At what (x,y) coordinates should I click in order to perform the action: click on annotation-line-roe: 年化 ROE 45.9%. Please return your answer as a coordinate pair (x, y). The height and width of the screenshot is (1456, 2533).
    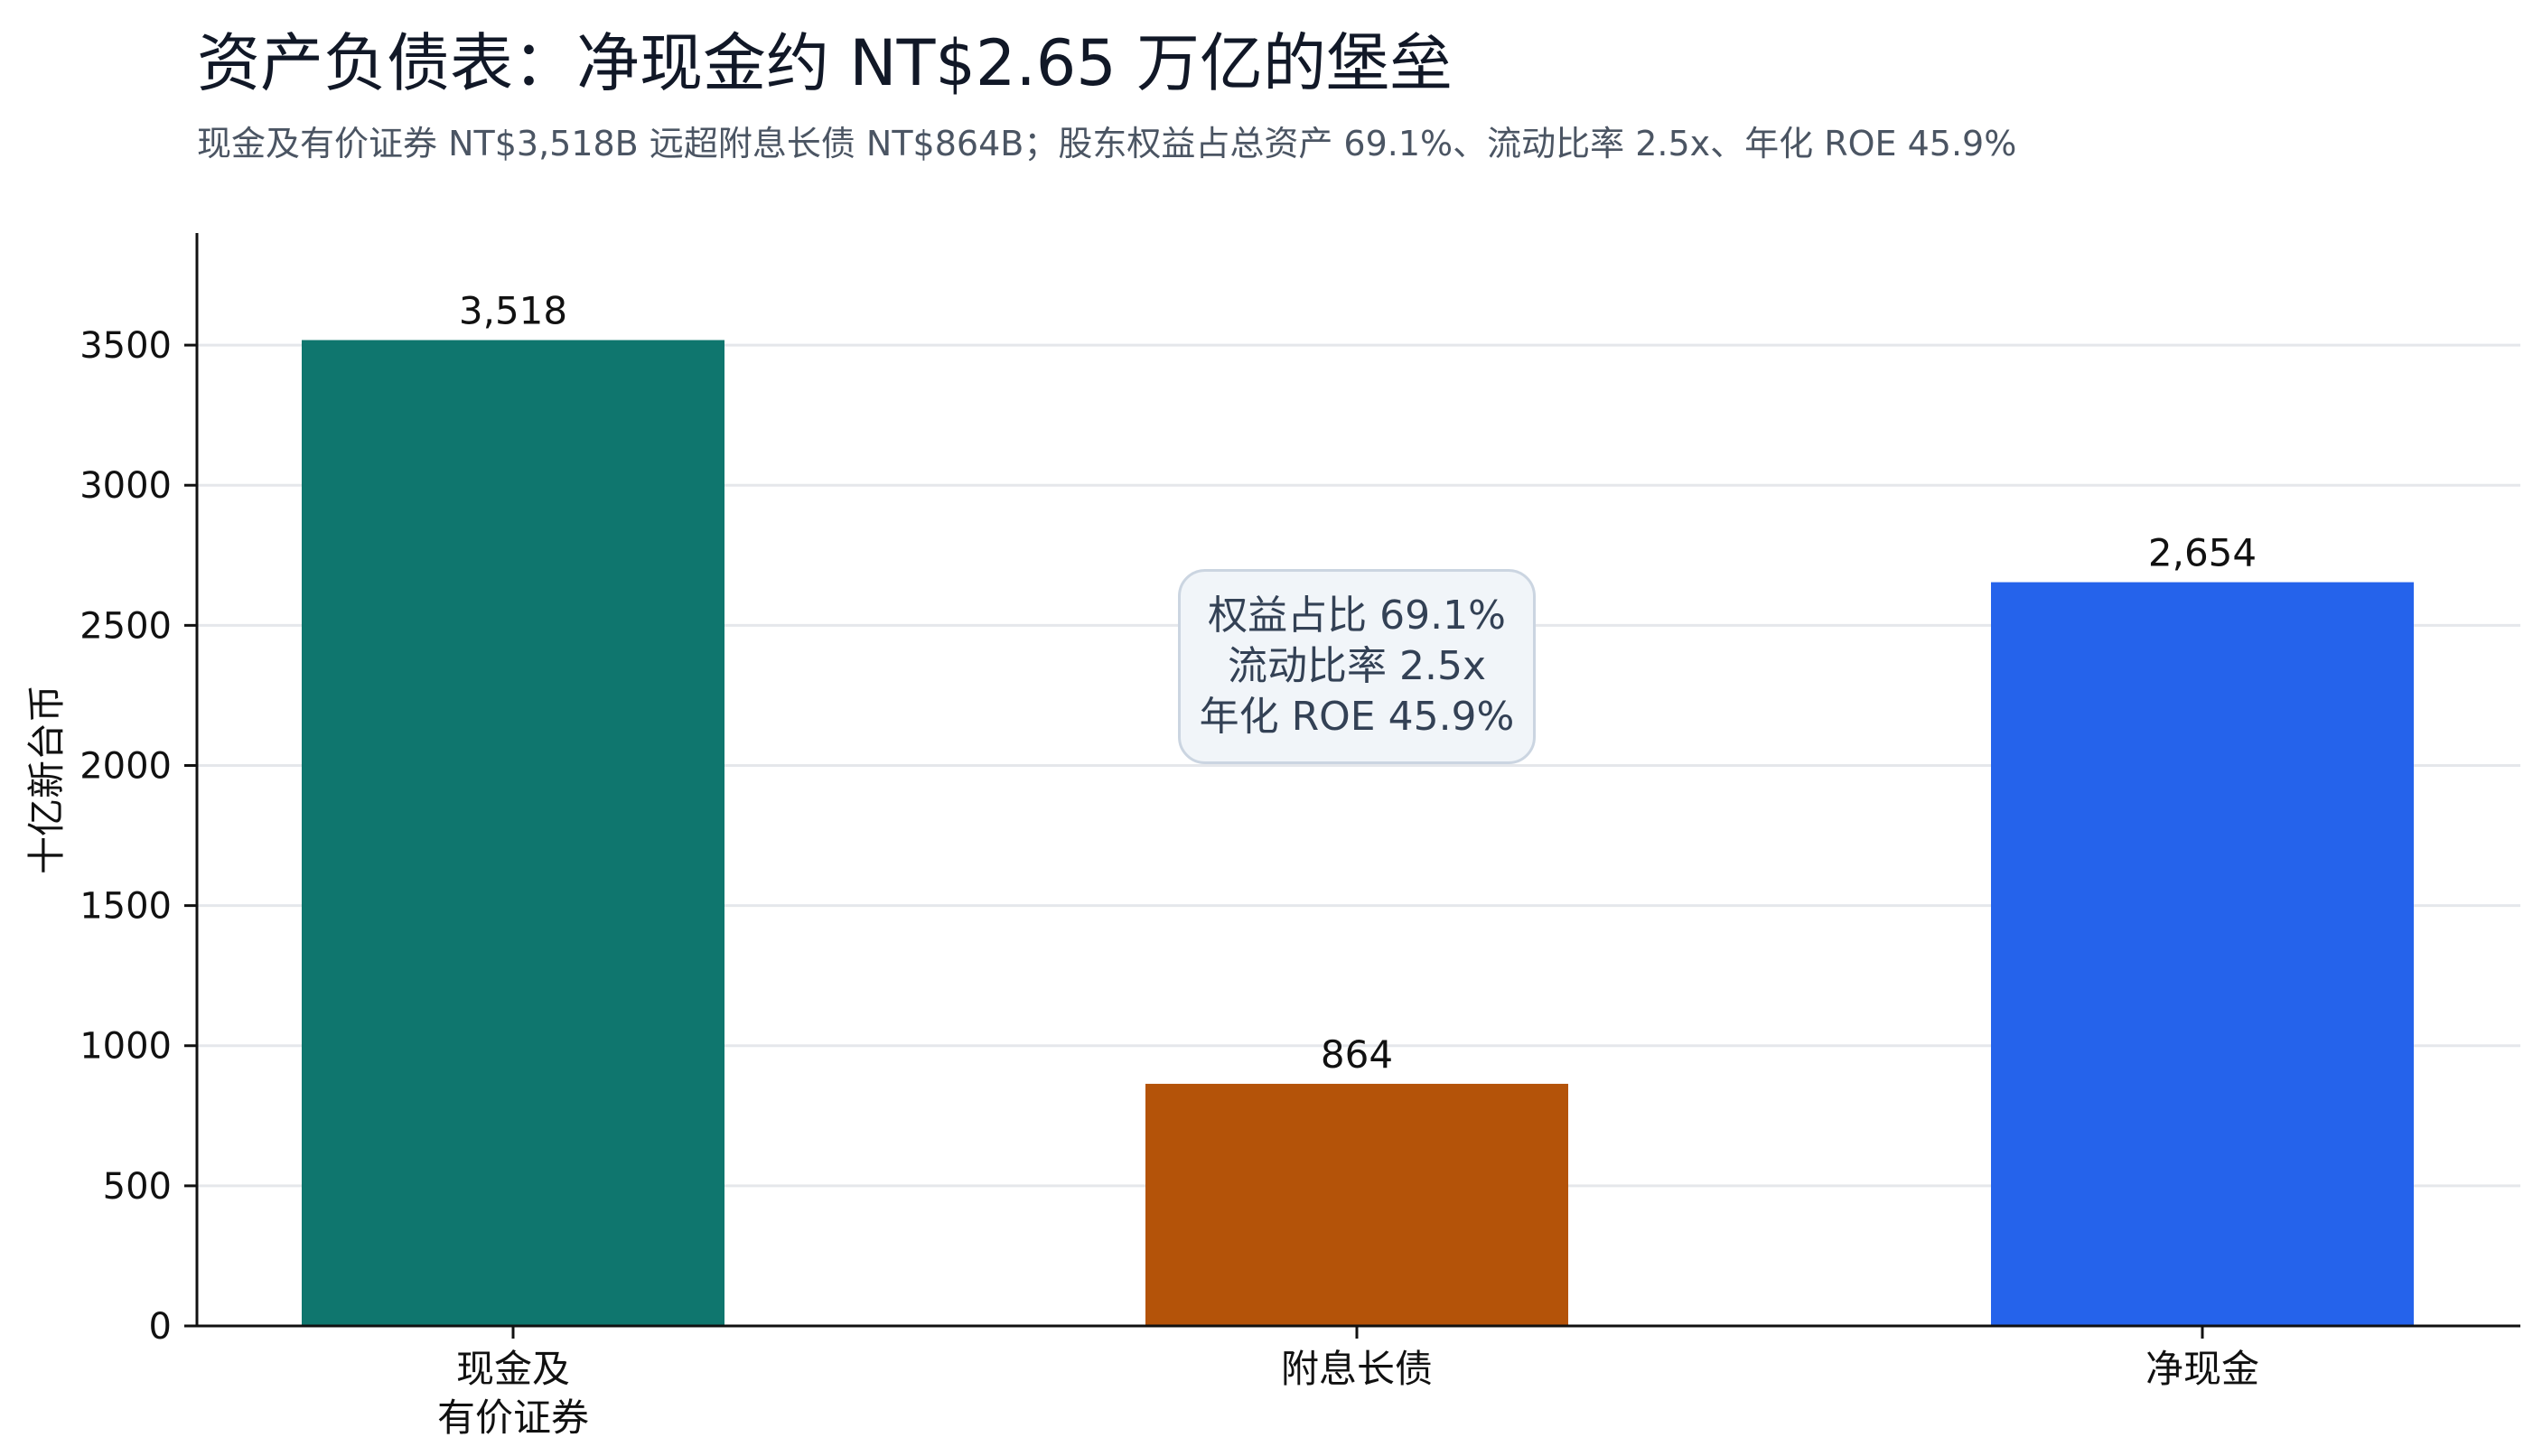
    Looking at the image, I should click on (1357, 717).